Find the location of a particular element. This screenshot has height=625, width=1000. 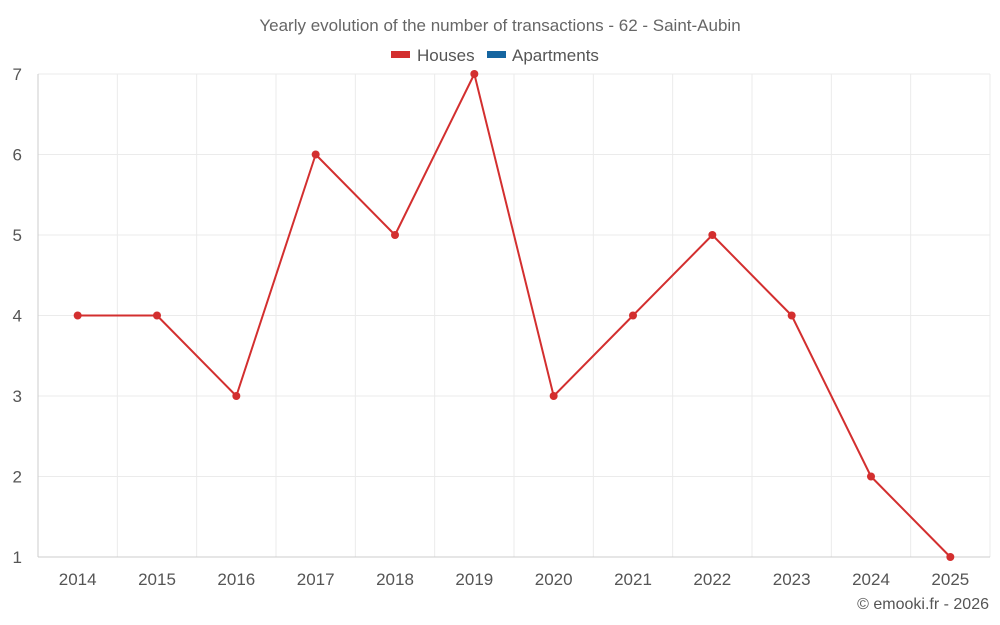

y-tick-label-7: 7 is located at coordinates (17, 74).